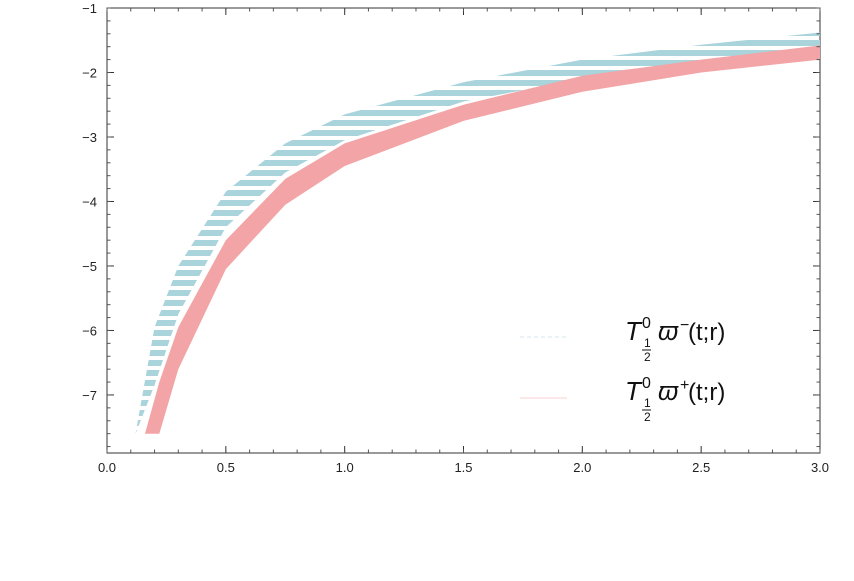 The height and width of the screenshot is (581, 854). Describe the element at coordinates (582, 467) in the screenshot. I see `x-tick-label: 2.0` at that location.